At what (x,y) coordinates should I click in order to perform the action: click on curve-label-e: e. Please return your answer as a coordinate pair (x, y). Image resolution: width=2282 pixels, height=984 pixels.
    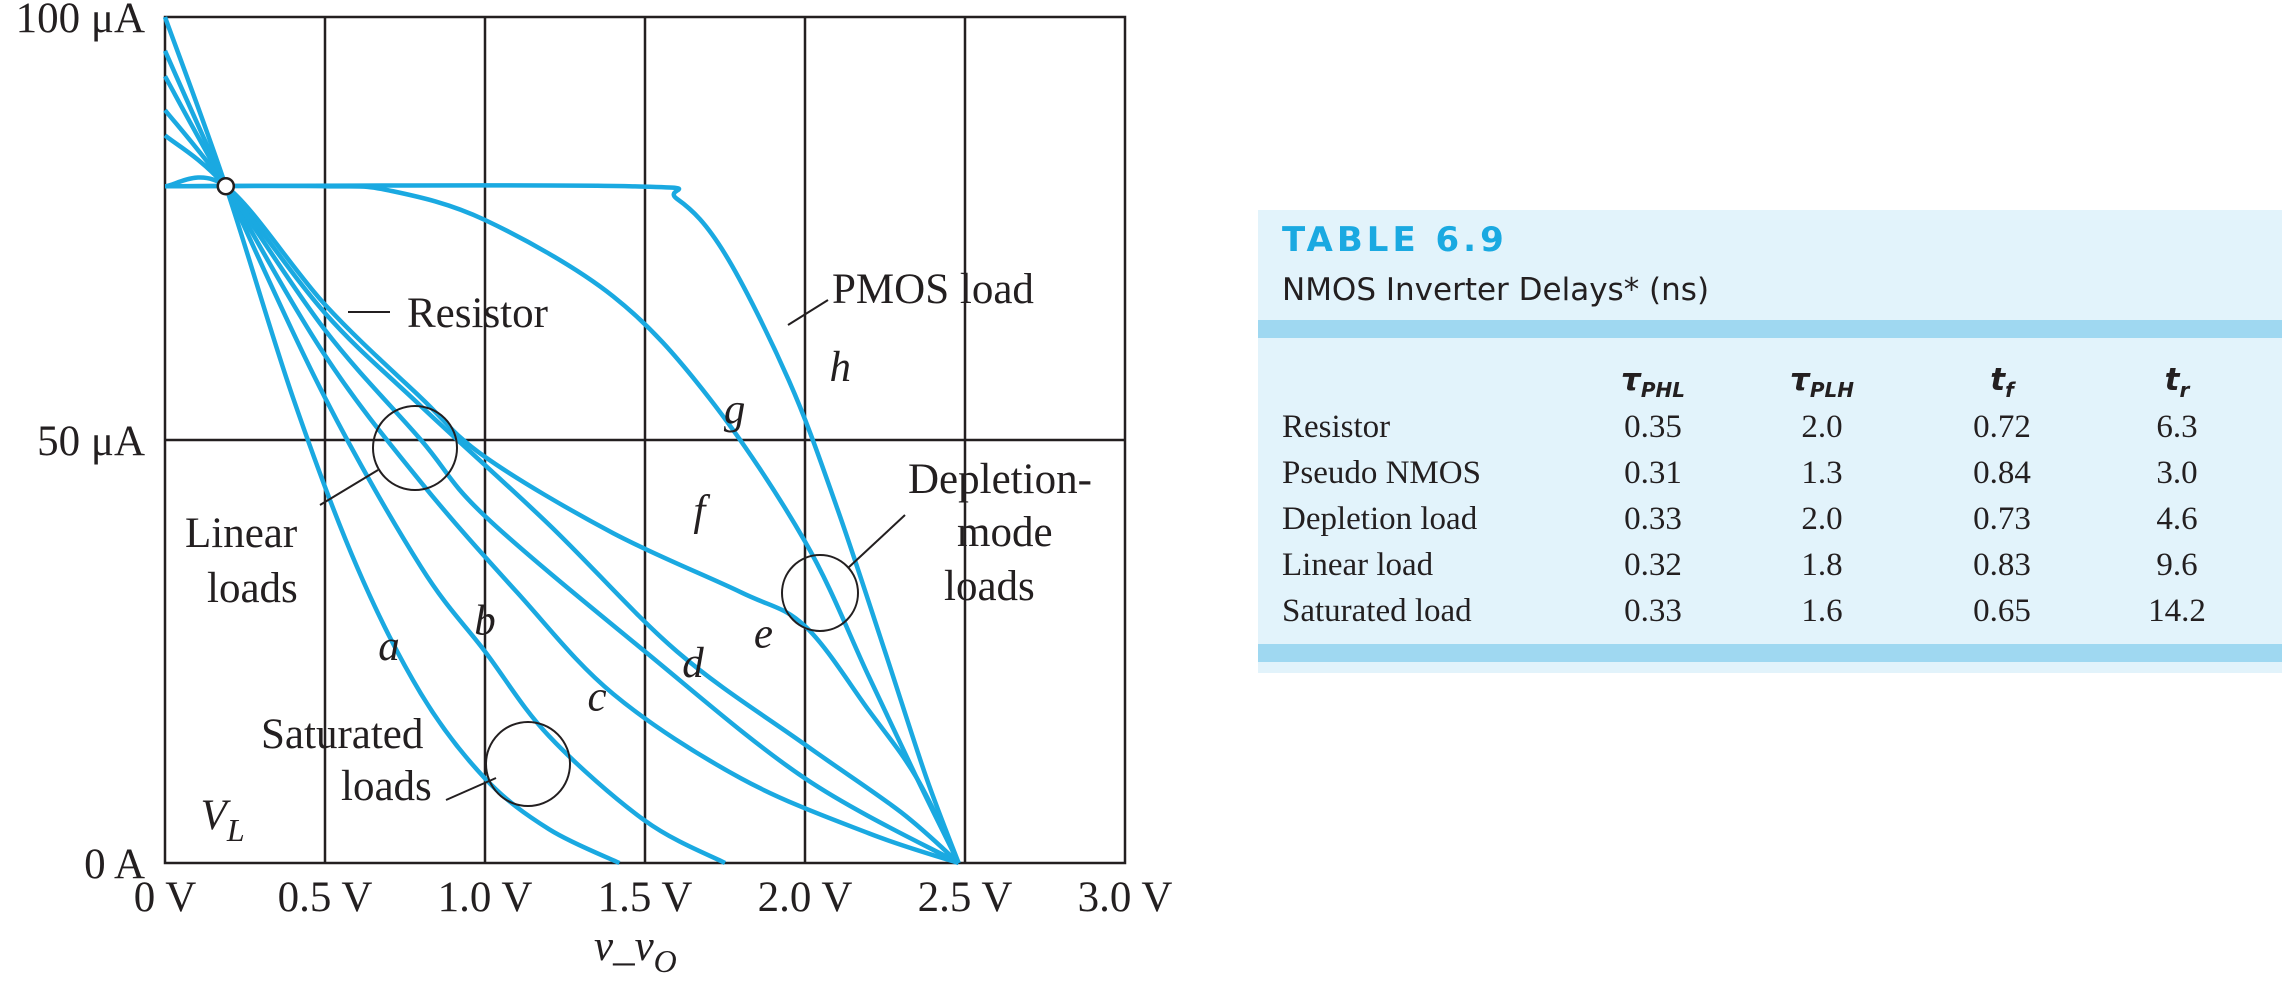
    Looking at the image, I should click on (763, 633).